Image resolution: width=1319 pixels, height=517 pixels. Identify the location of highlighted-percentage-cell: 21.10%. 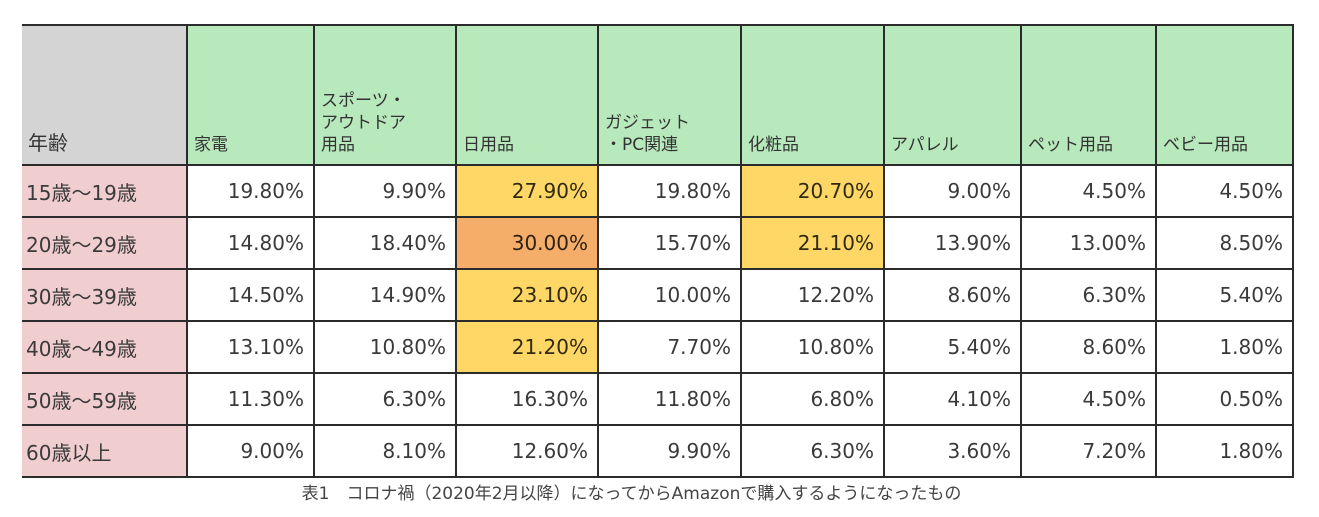
(812, 243).